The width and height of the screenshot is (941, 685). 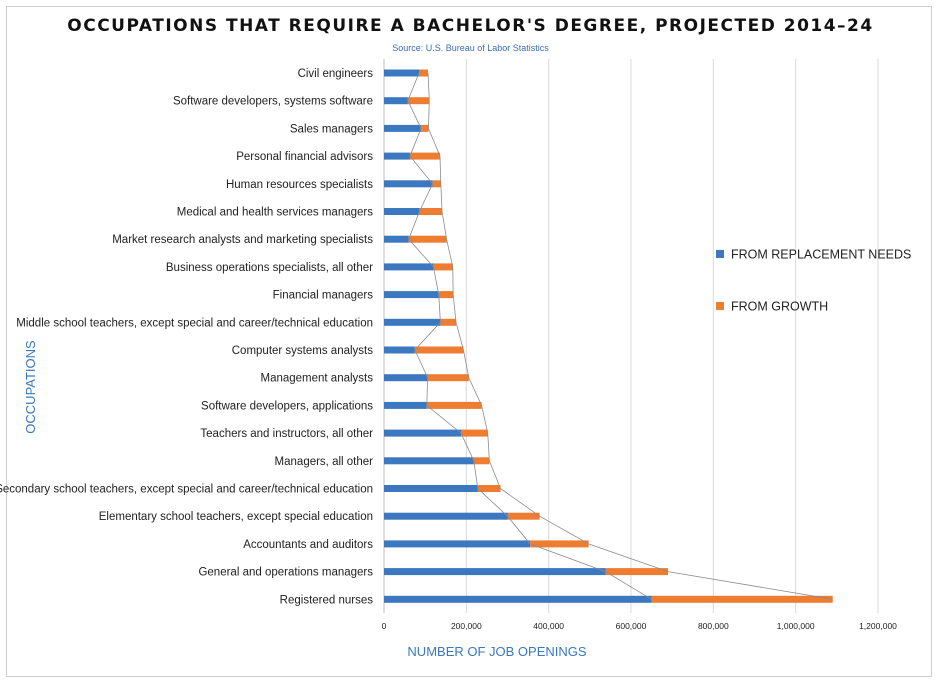 I want to click on x-tick-label: 600,000, so click(x=631, y=626).